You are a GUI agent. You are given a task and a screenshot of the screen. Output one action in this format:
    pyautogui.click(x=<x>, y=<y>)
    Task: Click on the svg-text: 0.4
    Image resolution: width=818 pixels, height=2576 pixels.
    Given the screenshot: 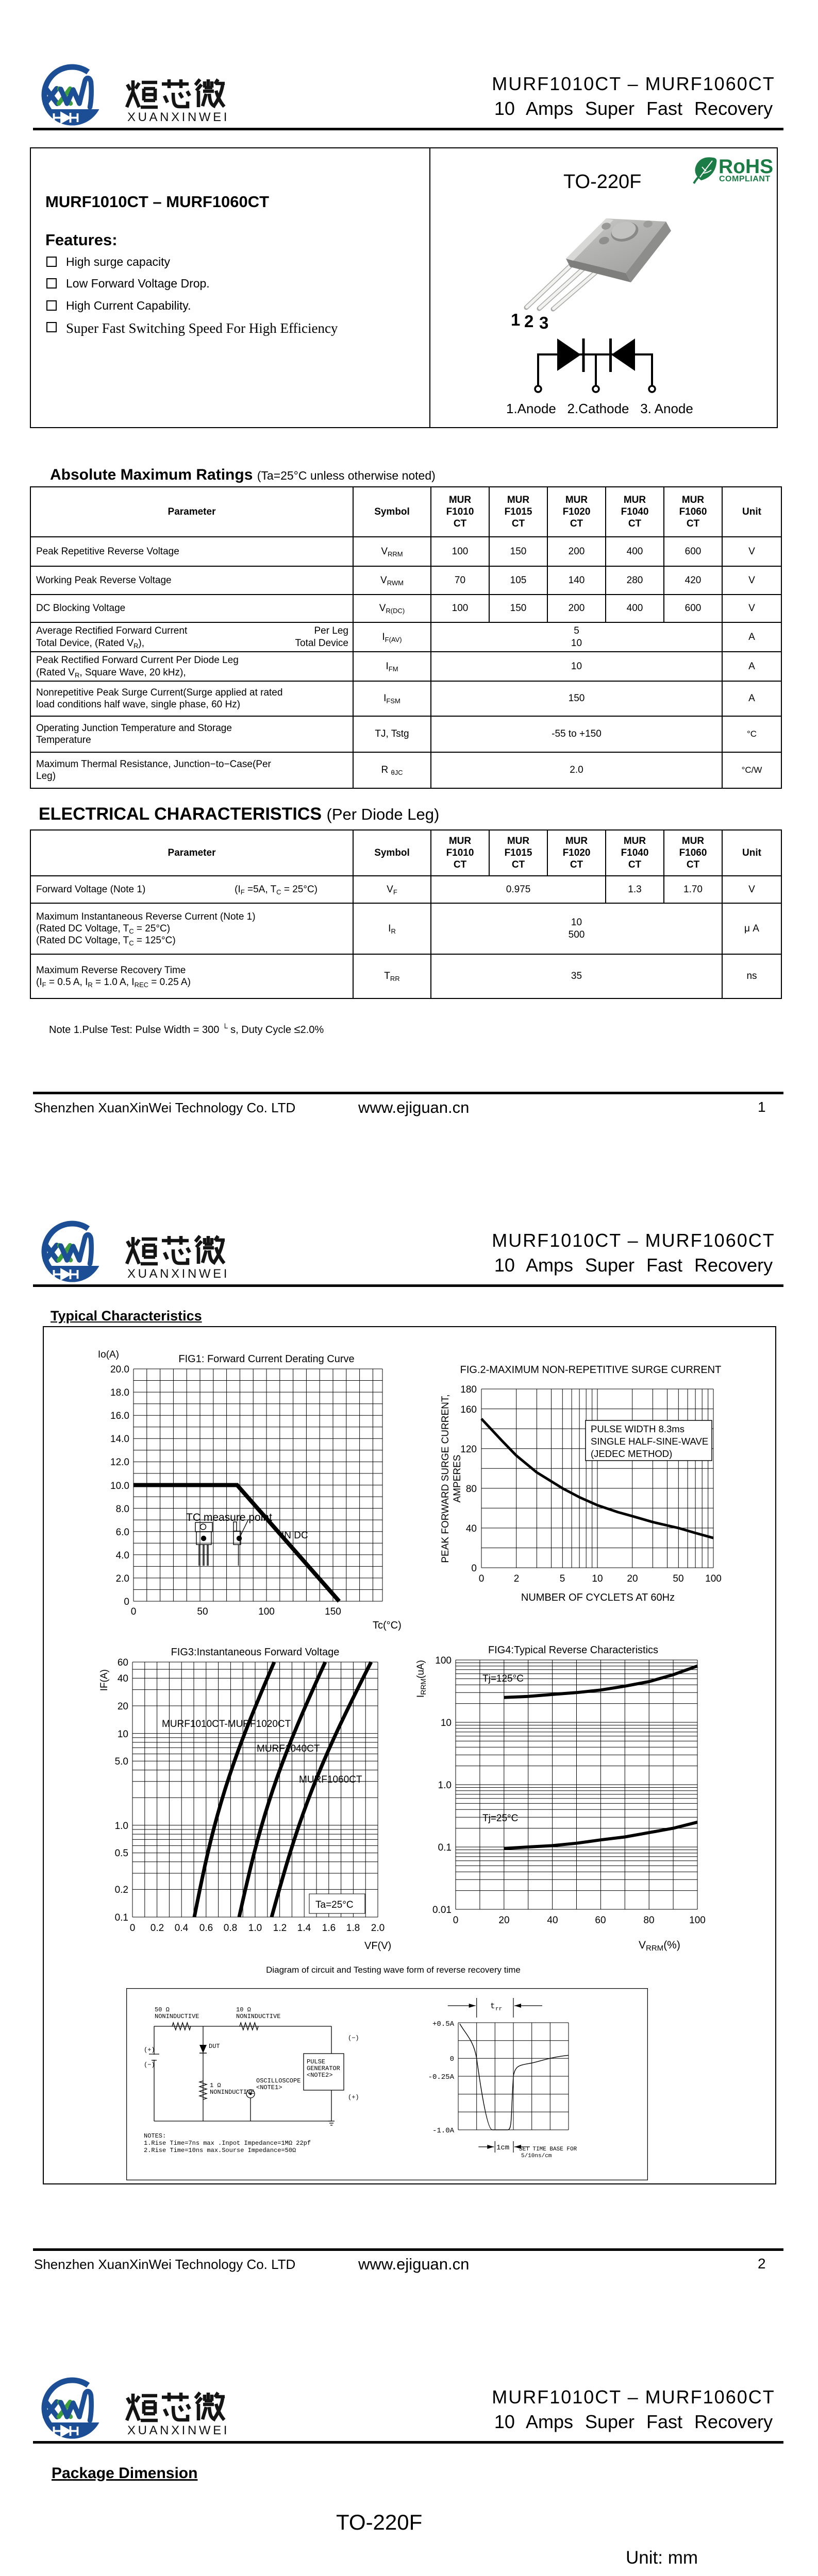 What is the action you would take?
    pyautogui.click(x=182, y=1928)
    